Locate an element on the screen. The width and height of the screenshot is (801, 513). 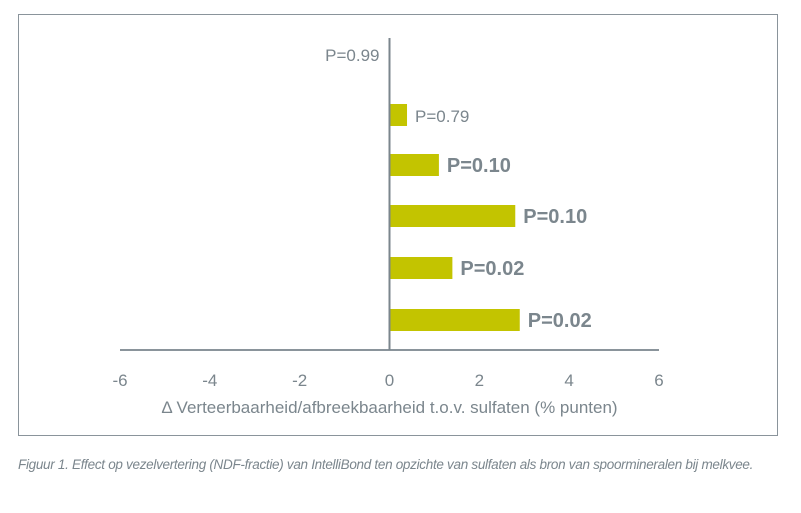
data-label: P=0.79 is located at coordinates (442, 116).